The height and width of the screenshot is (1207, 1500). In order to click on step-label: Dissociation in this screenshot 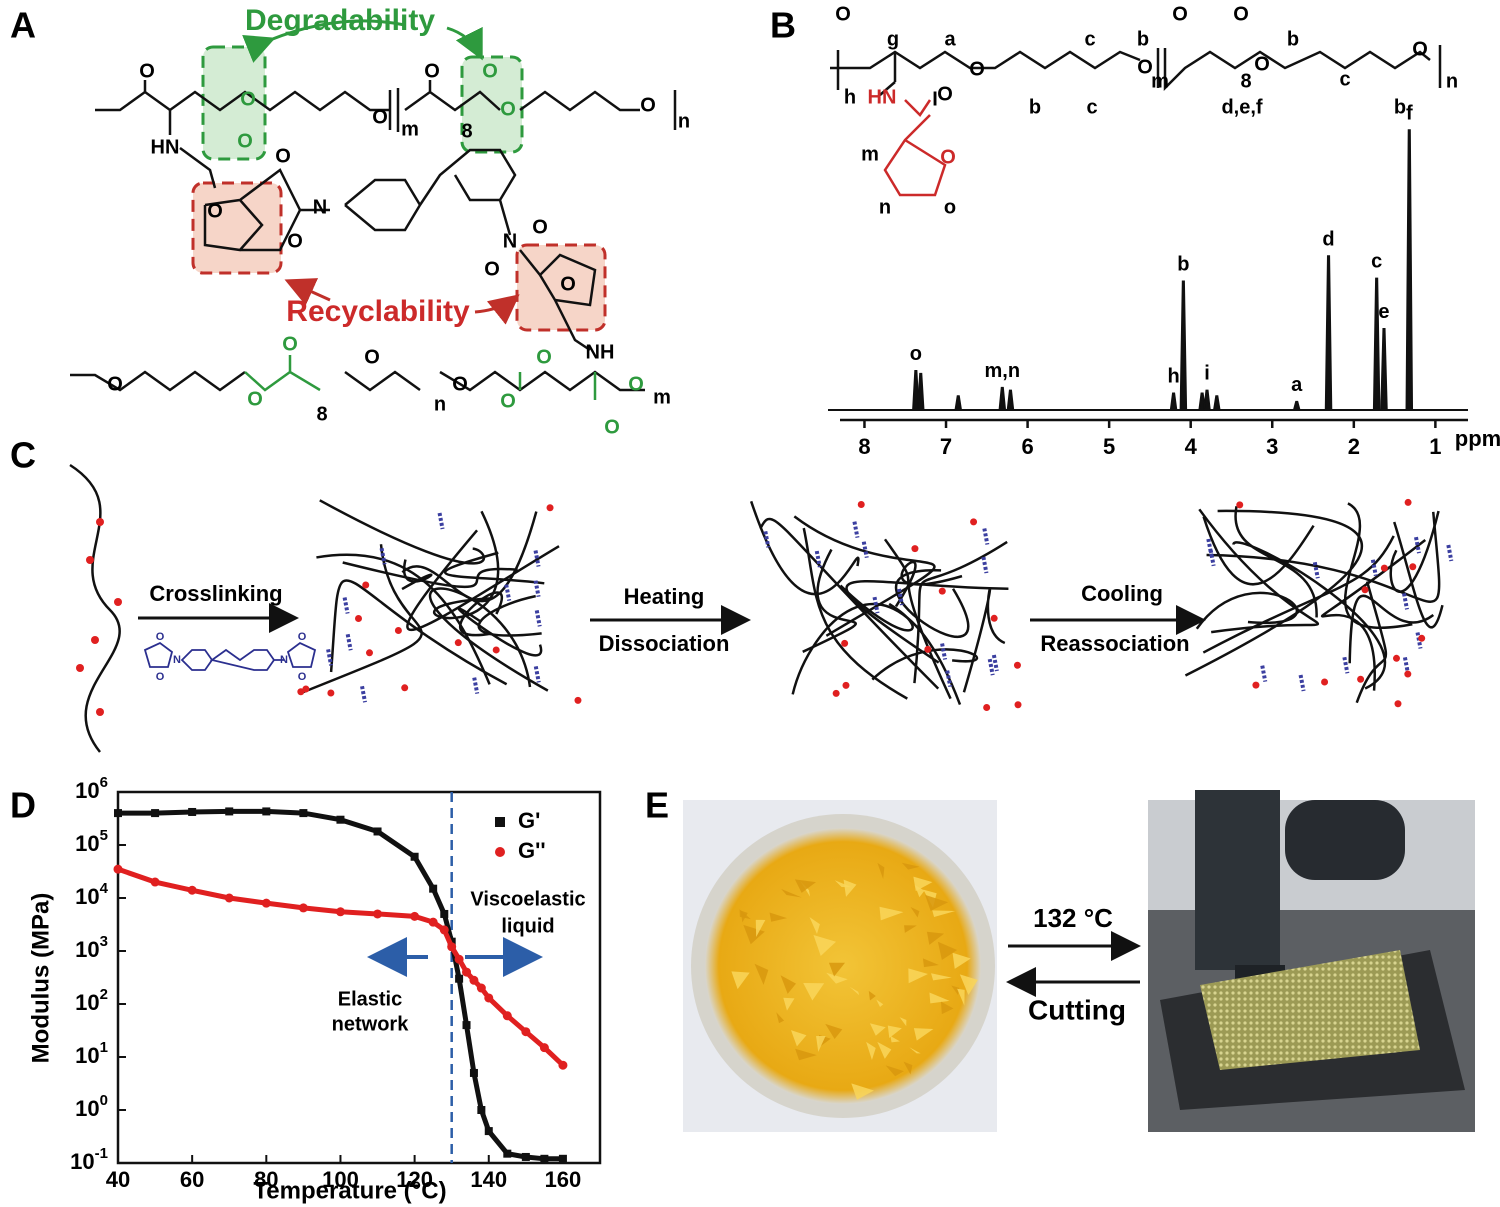, I will do `click(664, 643)`.